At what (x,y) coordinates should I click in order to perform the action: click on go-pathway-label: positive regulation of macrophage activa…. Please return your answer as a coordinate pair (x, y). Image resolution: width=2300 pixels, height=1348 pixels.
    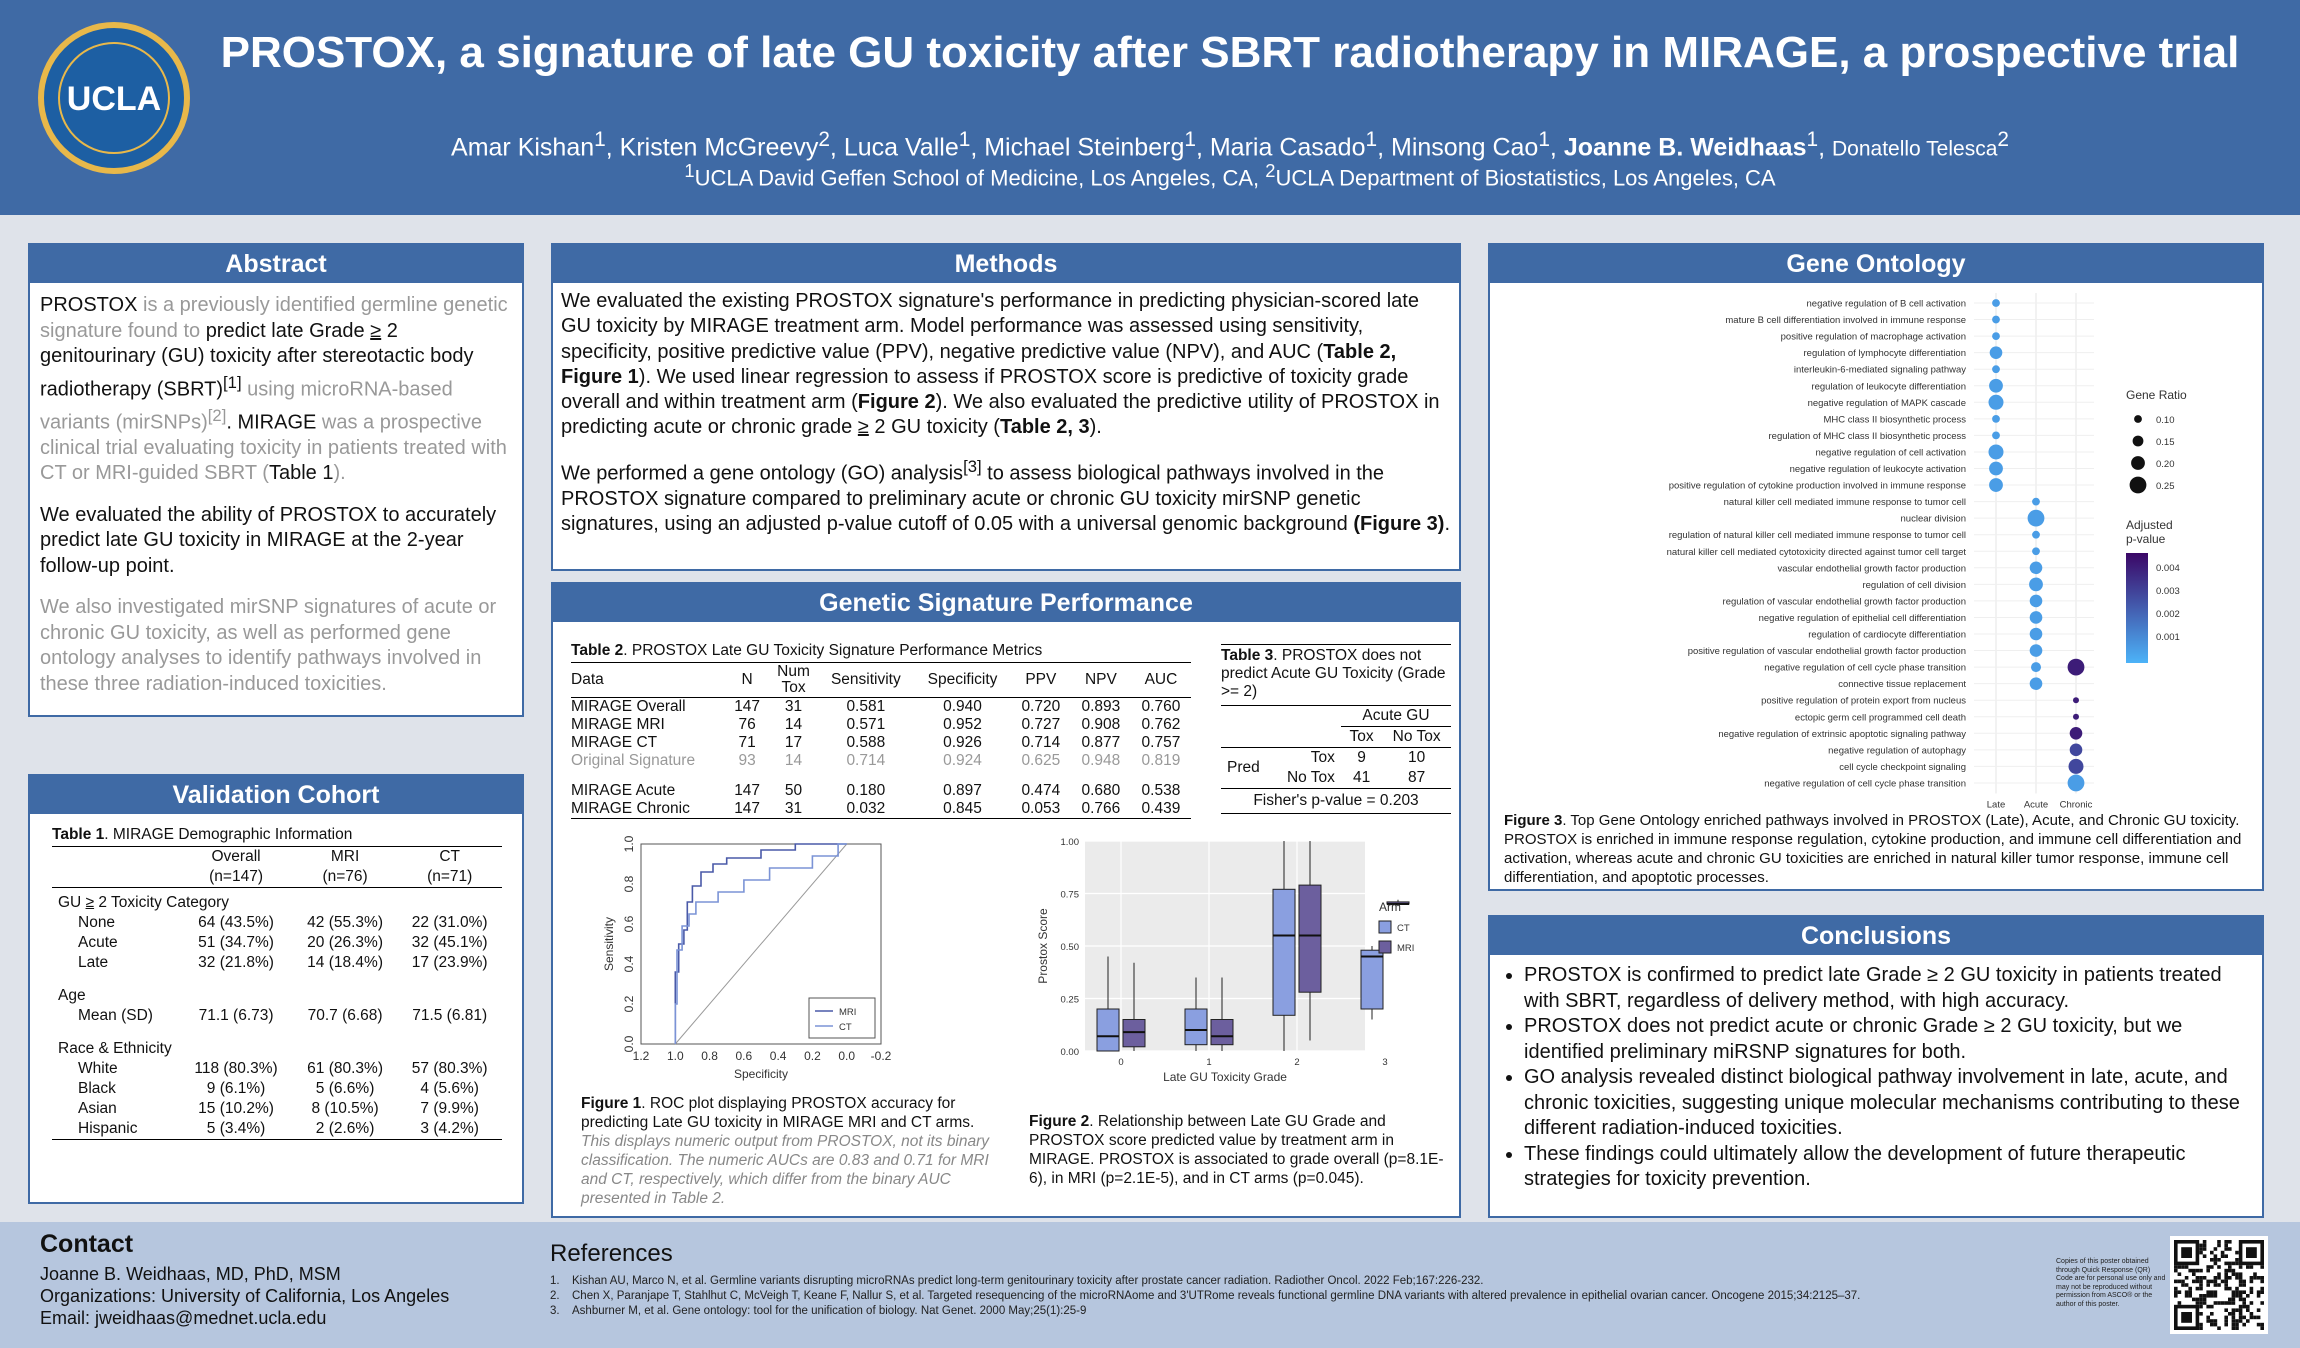
    Looking at the image, I should click on (1873, 337).